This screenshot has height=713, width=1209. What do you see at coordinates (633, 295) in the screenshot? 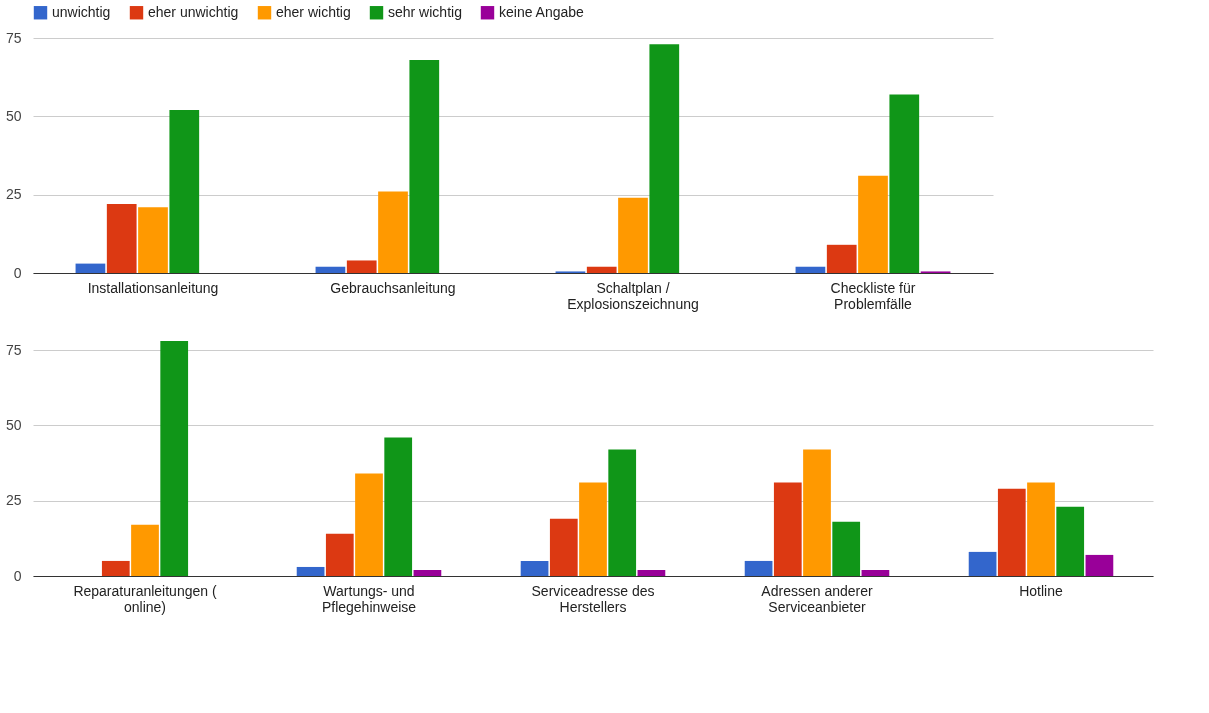
I see `x-tick-label: Schaltplan / Explosionszeichnung` at bounding box center [633, 295].